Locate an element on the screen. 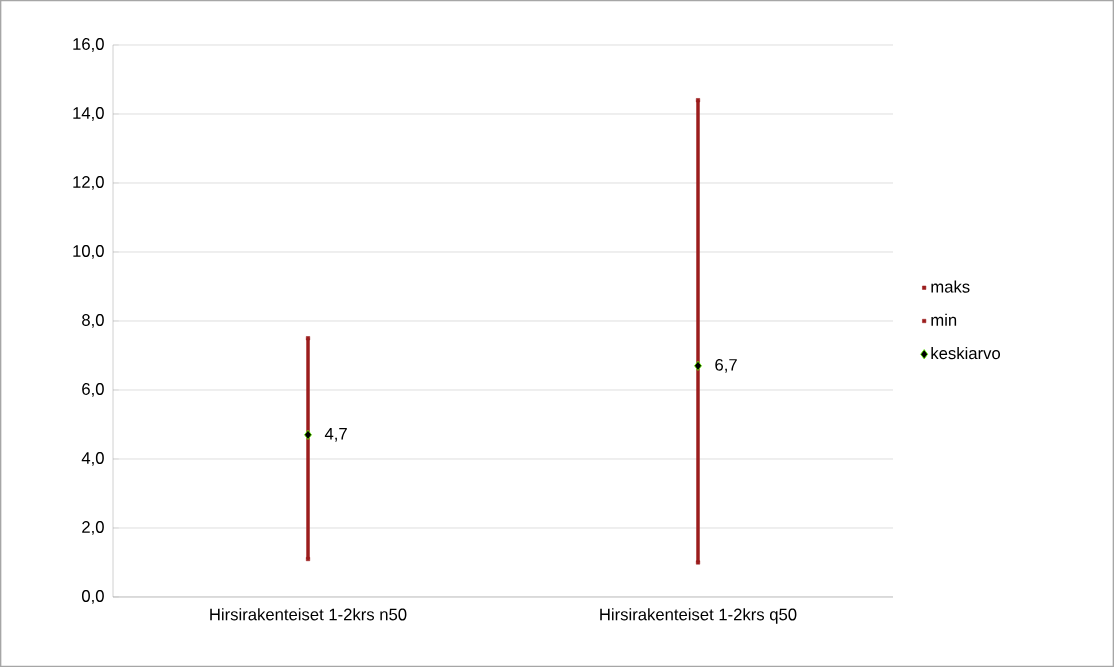  y-tick-label: 10,0 is located at coordinates (88, 252).